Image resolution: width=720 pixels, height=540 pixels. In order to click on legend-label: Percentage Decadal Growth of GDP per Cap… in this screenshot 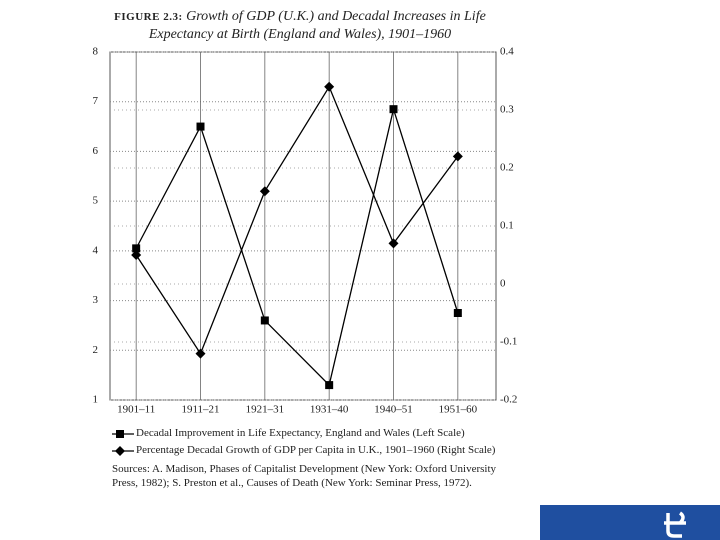, I will do `click(316, 450)`.